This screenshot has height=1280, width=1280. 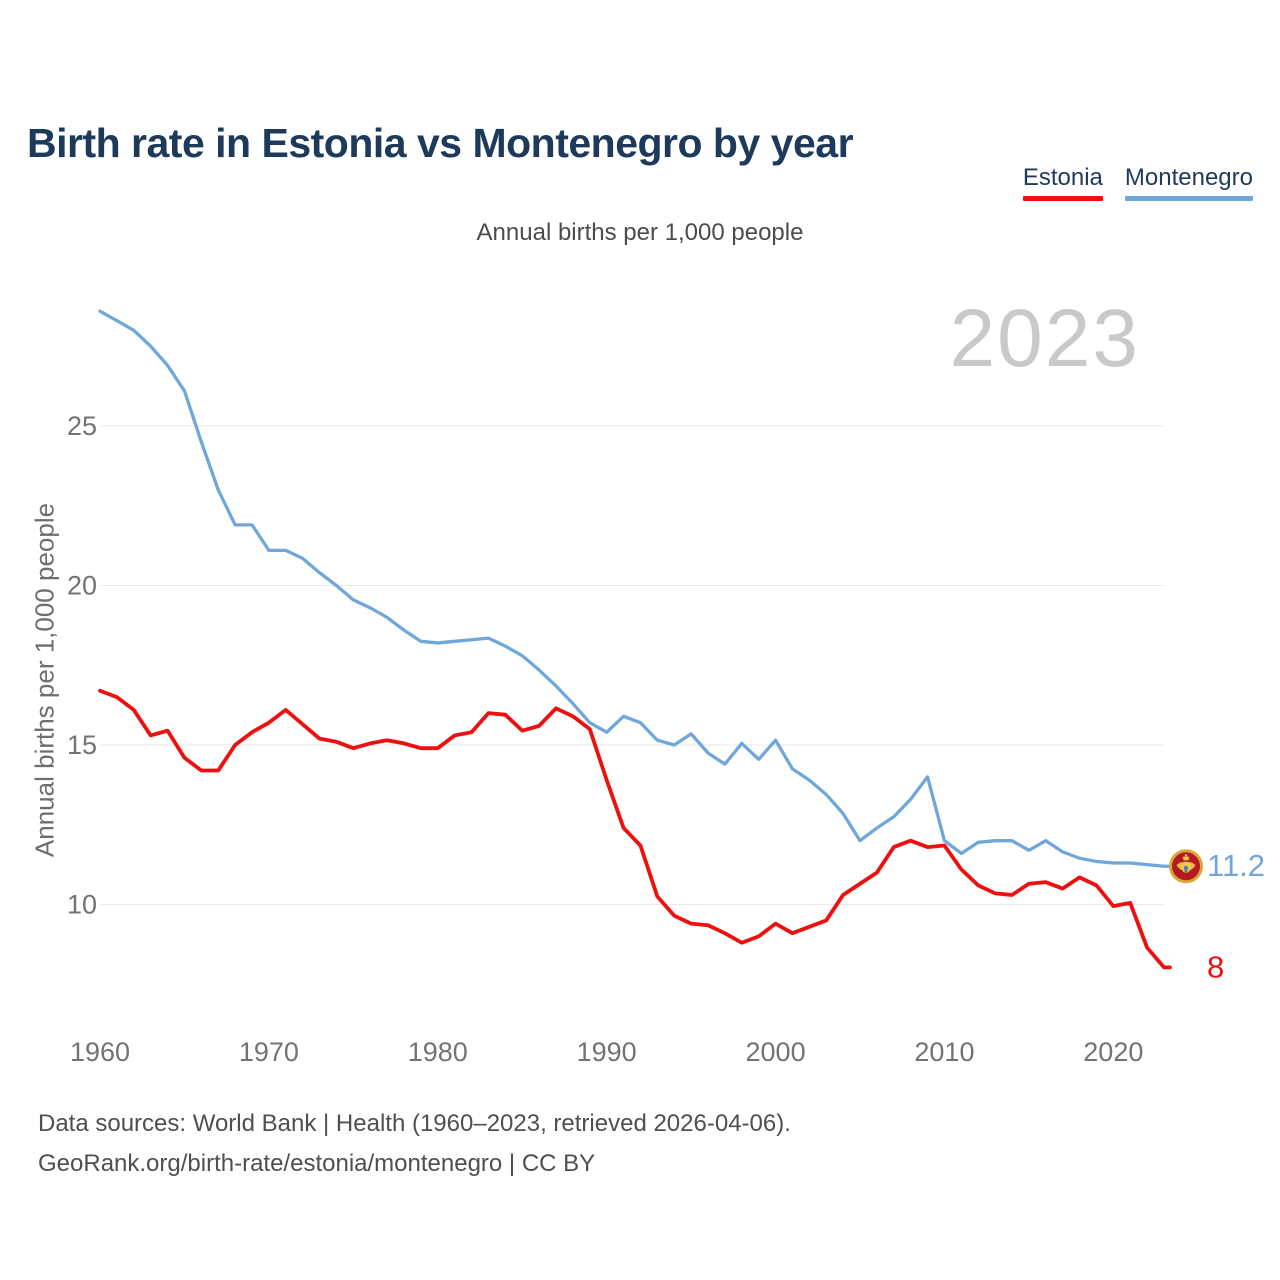 What do you see at coordinates (82, 905) in the screenshot?
I see `svg-text: 10` at bounding box center [82, 905].